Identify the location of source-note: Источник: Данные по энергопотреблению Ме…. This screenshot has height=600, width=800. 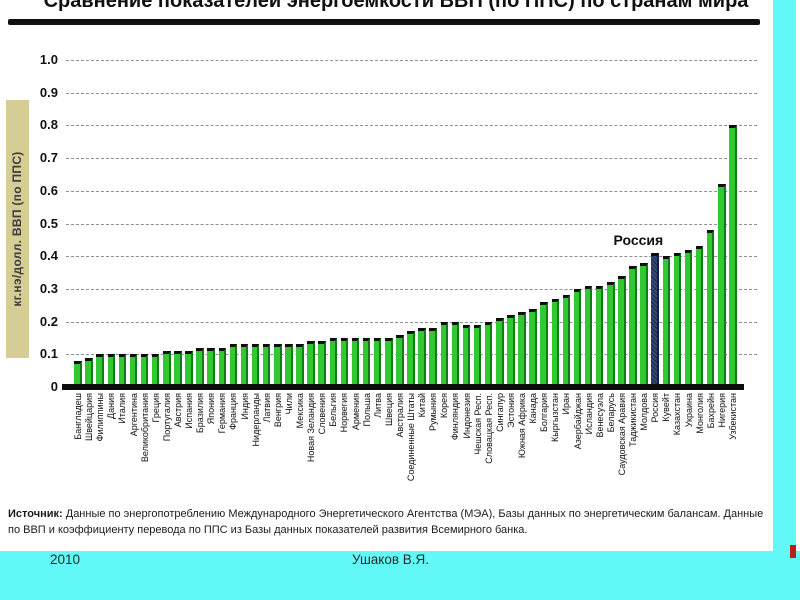
(387, 522).